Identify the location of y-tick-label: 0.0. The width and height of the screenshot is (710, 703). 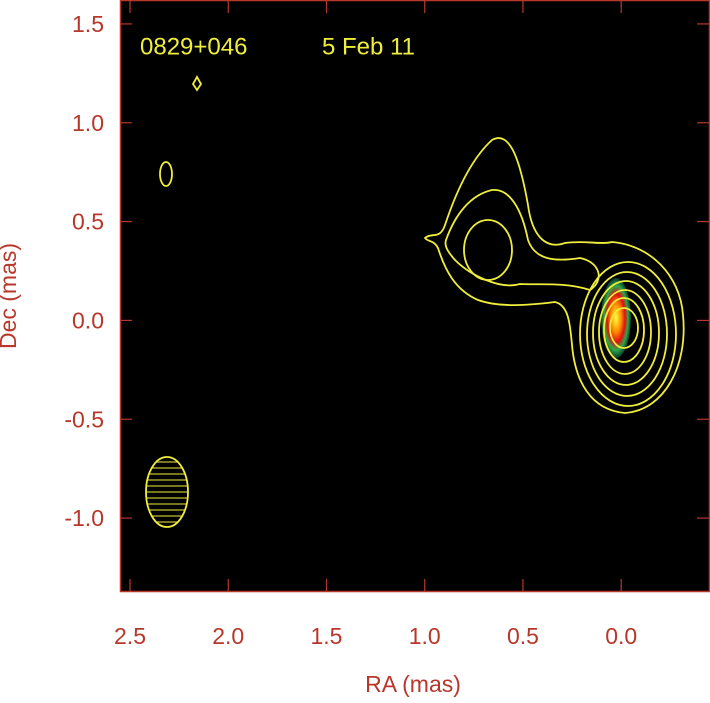
(88, 320).